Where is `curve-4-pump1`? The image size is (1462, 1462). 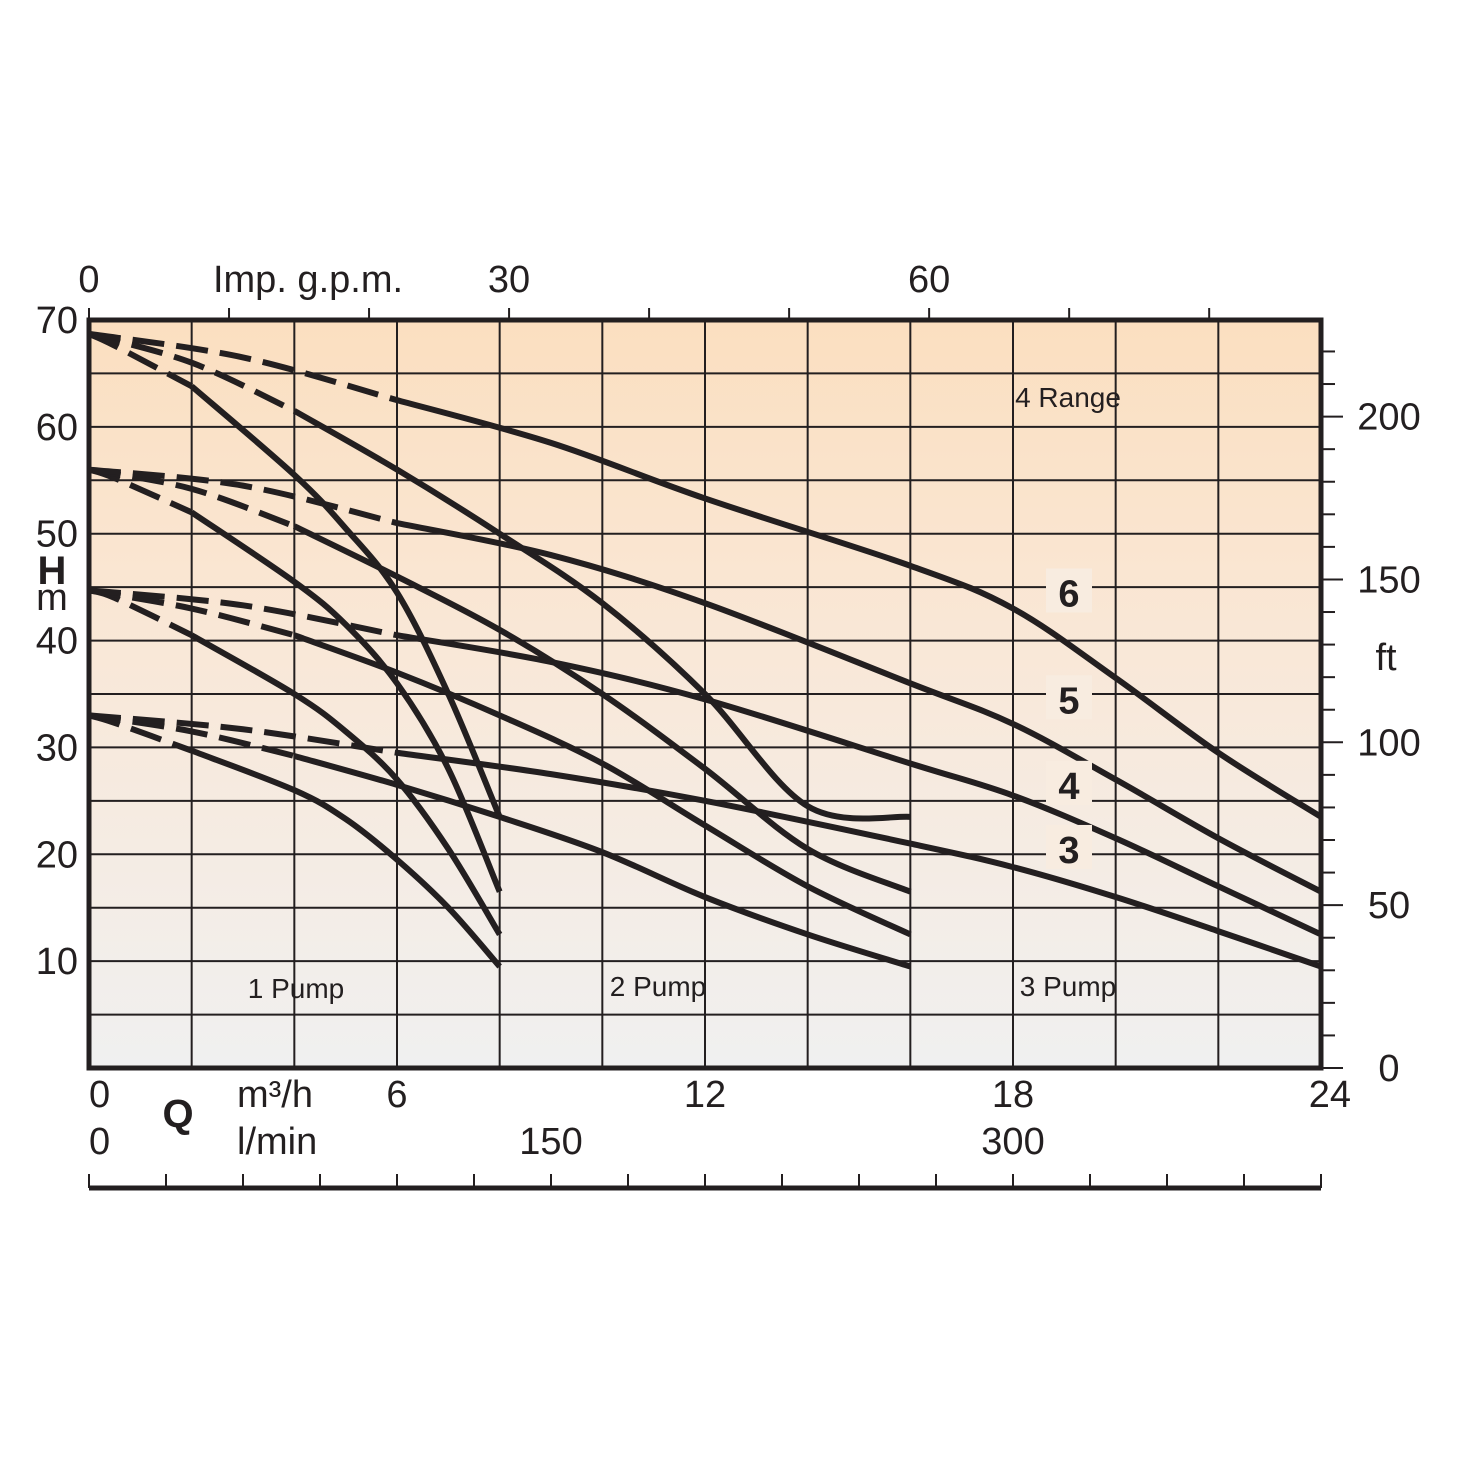
curve-4-pump1 is located at coordinates (346, 784).